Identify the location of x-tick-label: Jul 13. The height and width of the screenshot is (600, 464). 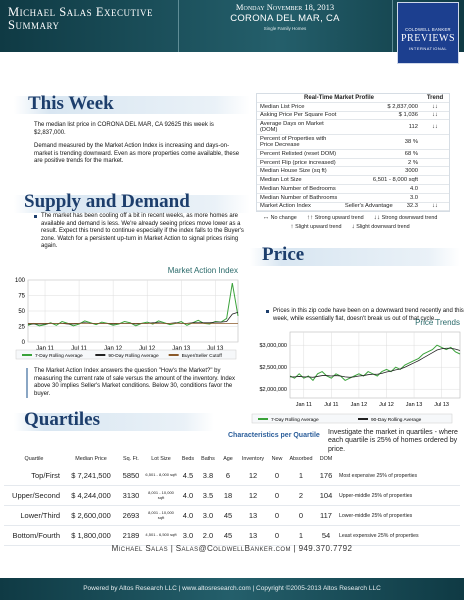
(215, 349).